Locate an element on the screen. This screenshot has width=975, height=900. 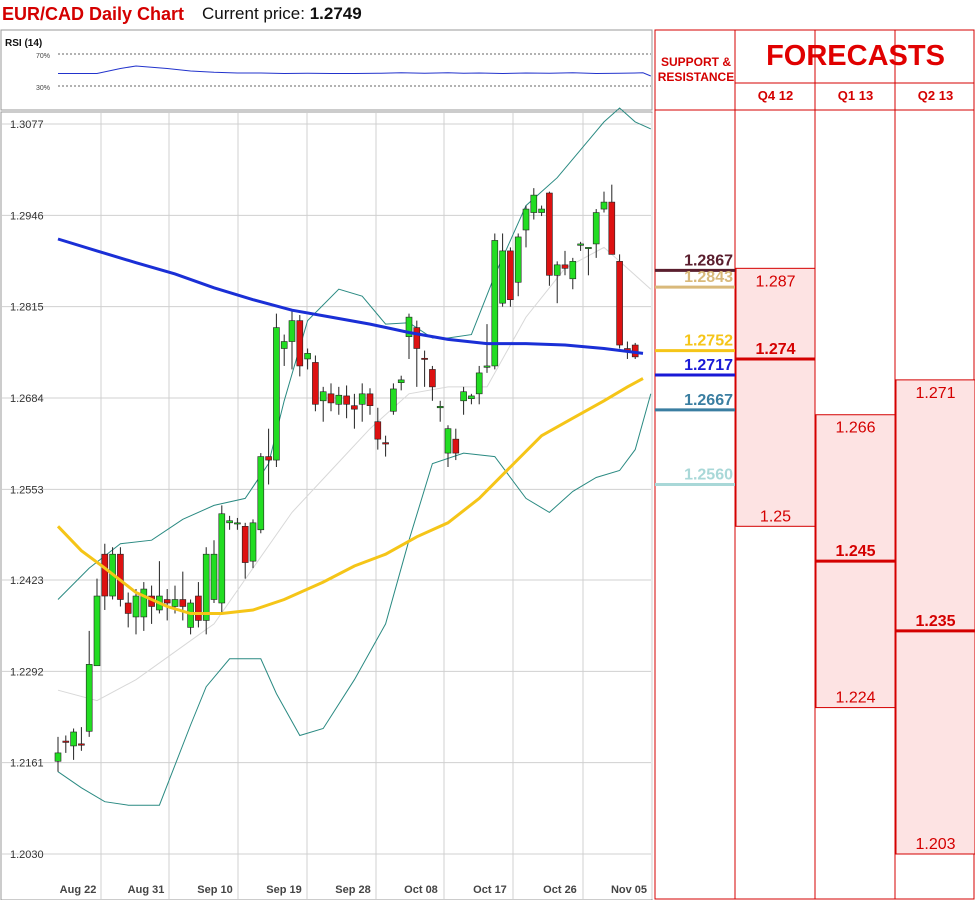
price-label: Current price: is located at coordinates (256, 13).